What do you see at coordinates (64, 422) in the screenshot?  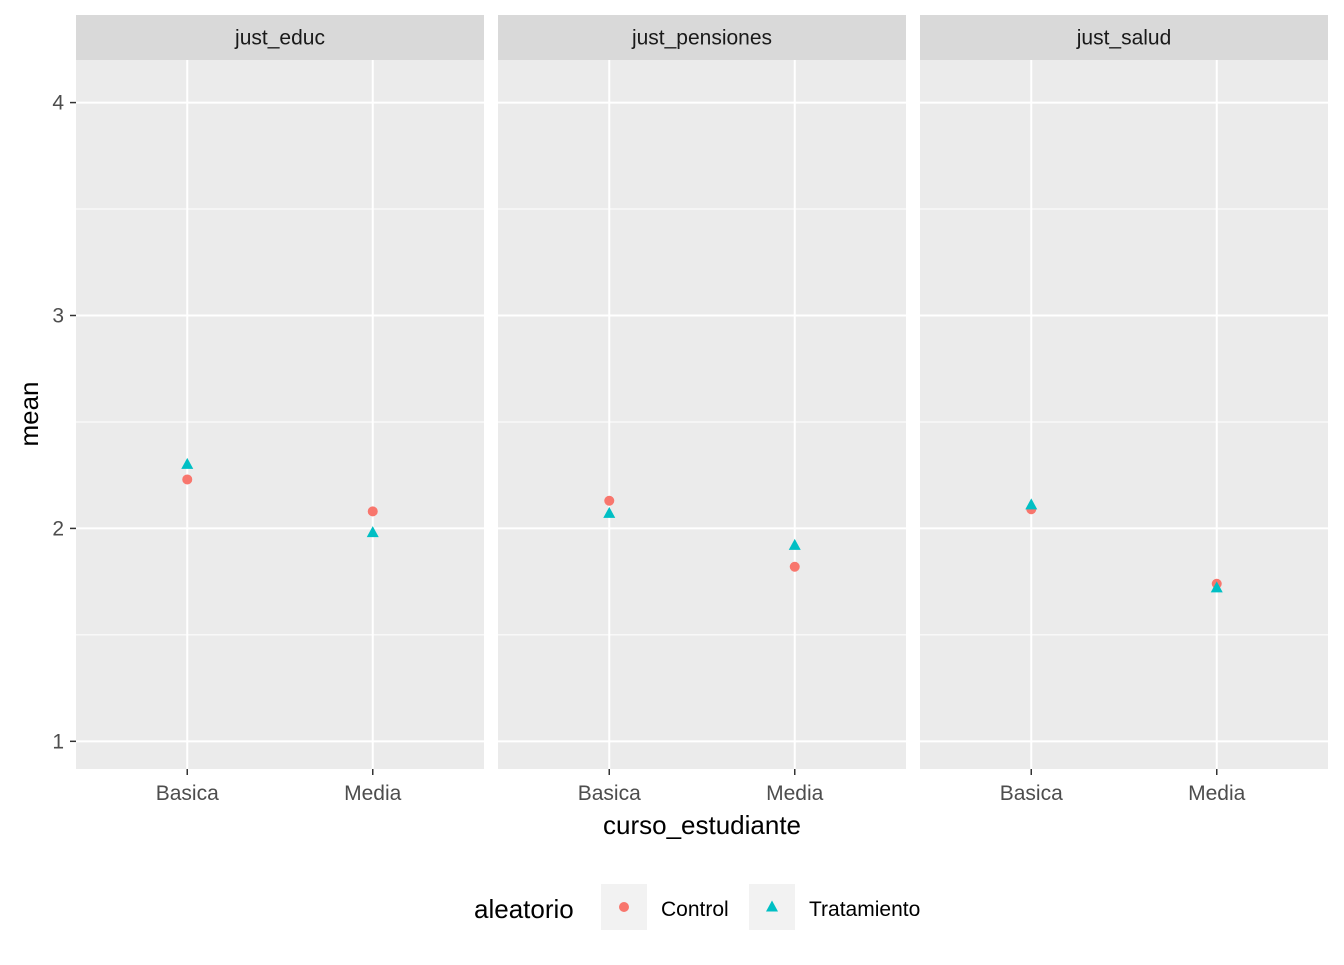 I see `y-axis: 1 2 3 4` at bounding box center [64, 422].